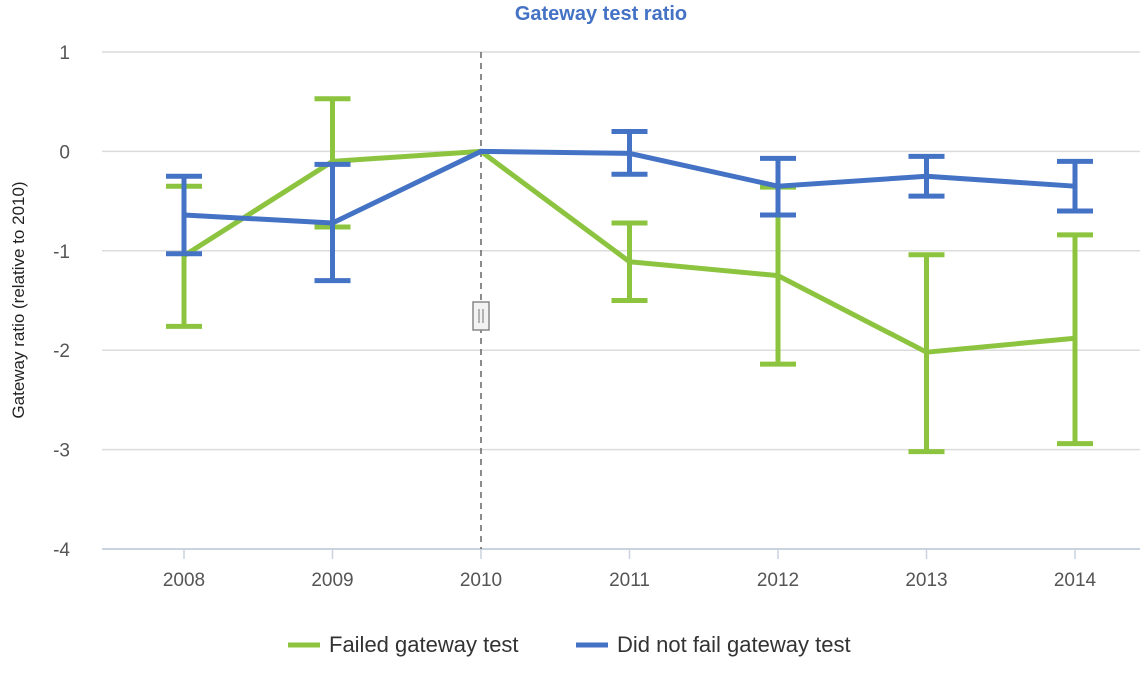 This screenshot has width=1140, height=675. What do you see at coordinates (184, 580) in the screenshot?
I see `x-tick-label: 2008` at bounding box center [184, 580].